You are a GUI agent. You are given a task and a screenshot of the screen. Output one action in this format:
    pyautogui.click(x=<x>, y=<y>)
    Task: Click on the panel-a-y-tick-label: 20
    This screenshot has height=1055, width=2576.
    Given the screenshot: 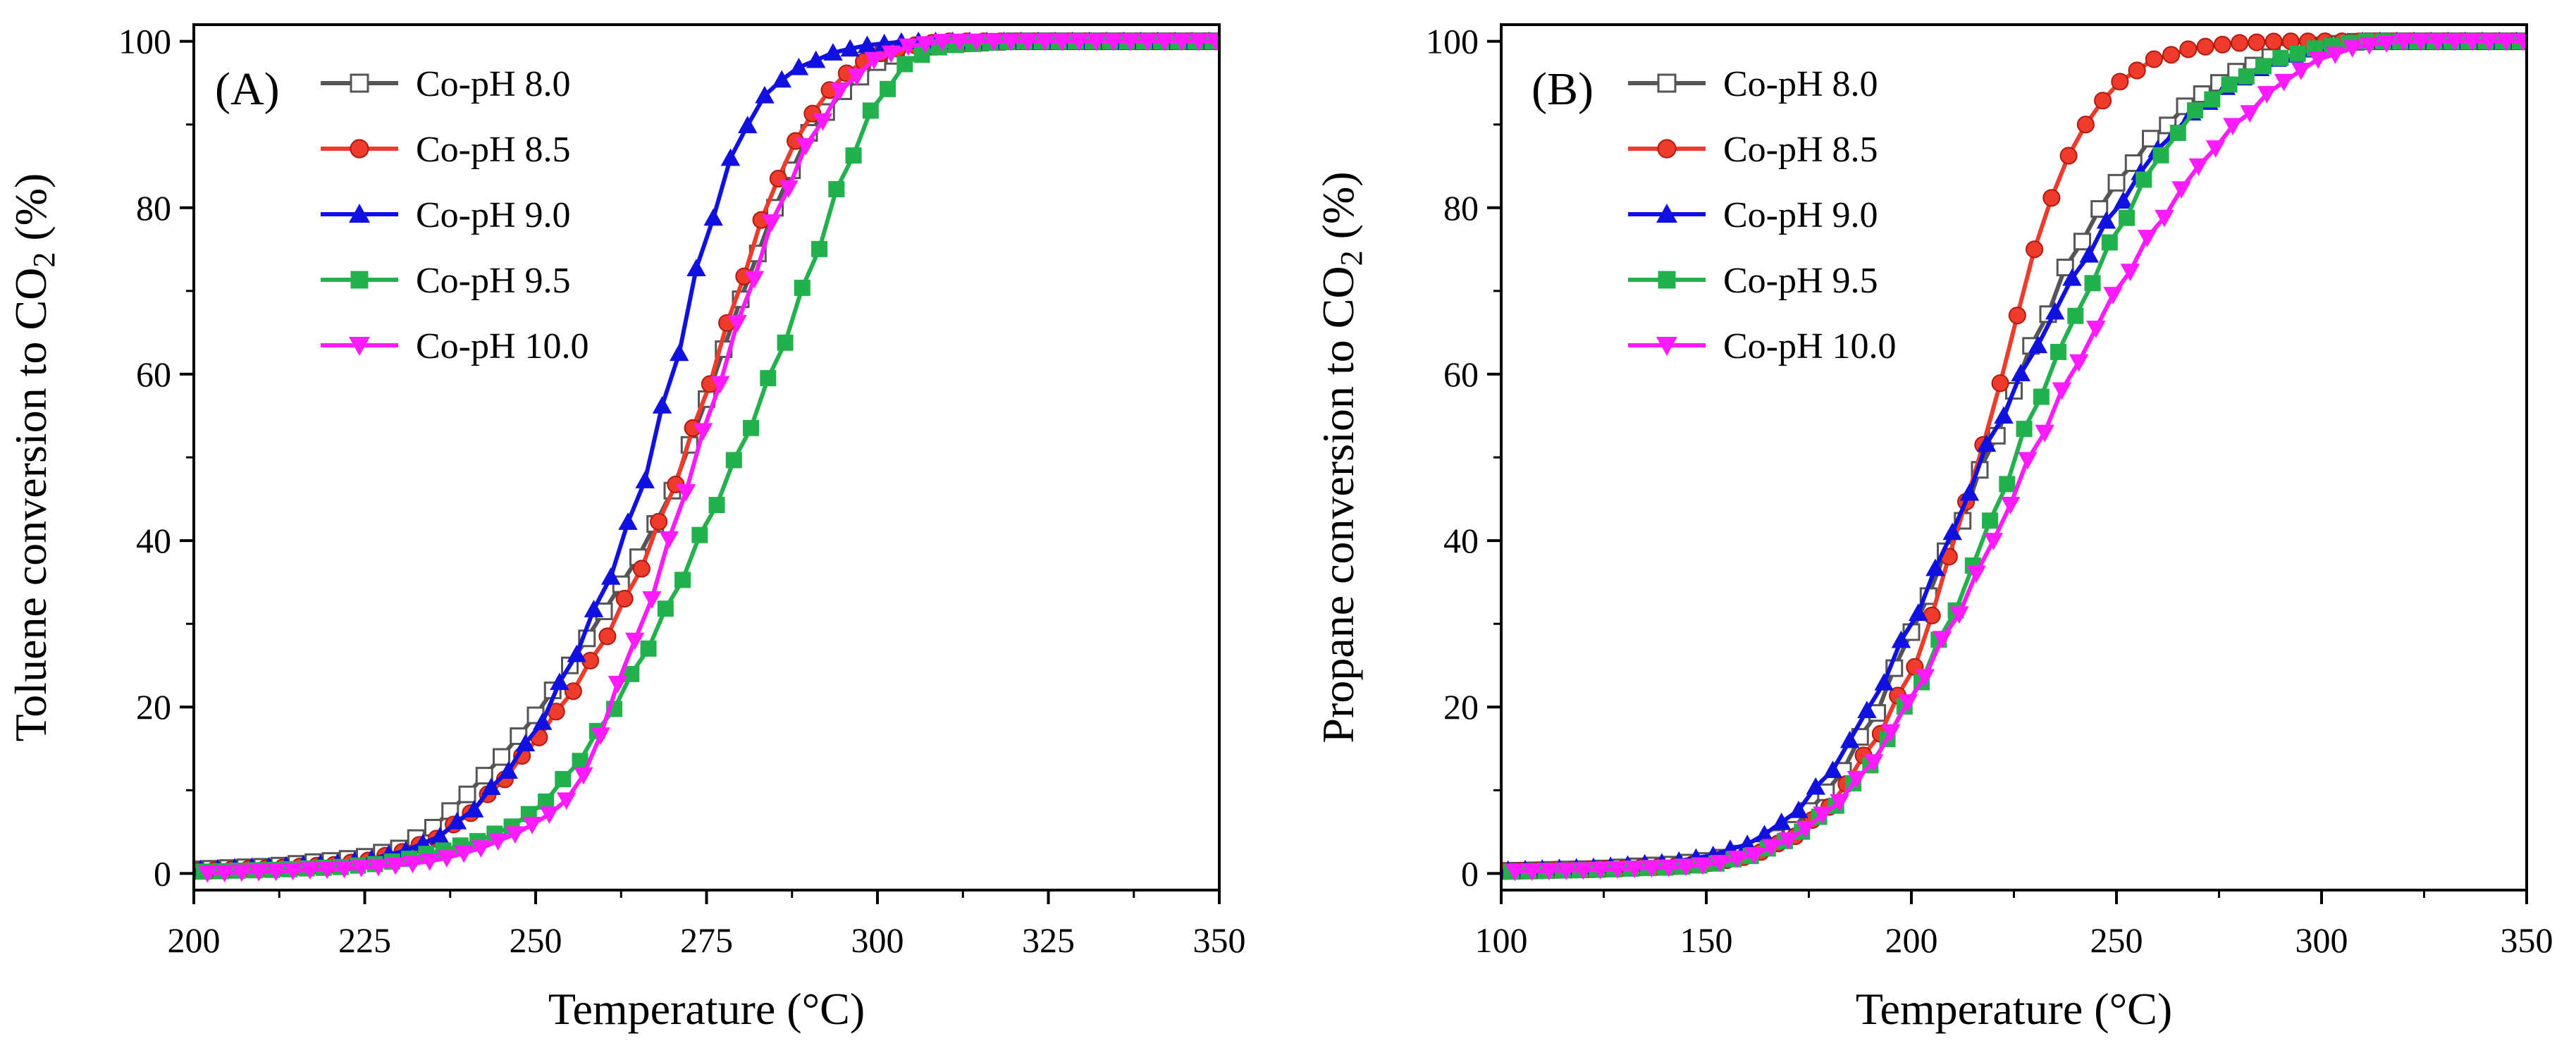 What is the action you would take?
    pyautogui.click(x=153, y=707)
    